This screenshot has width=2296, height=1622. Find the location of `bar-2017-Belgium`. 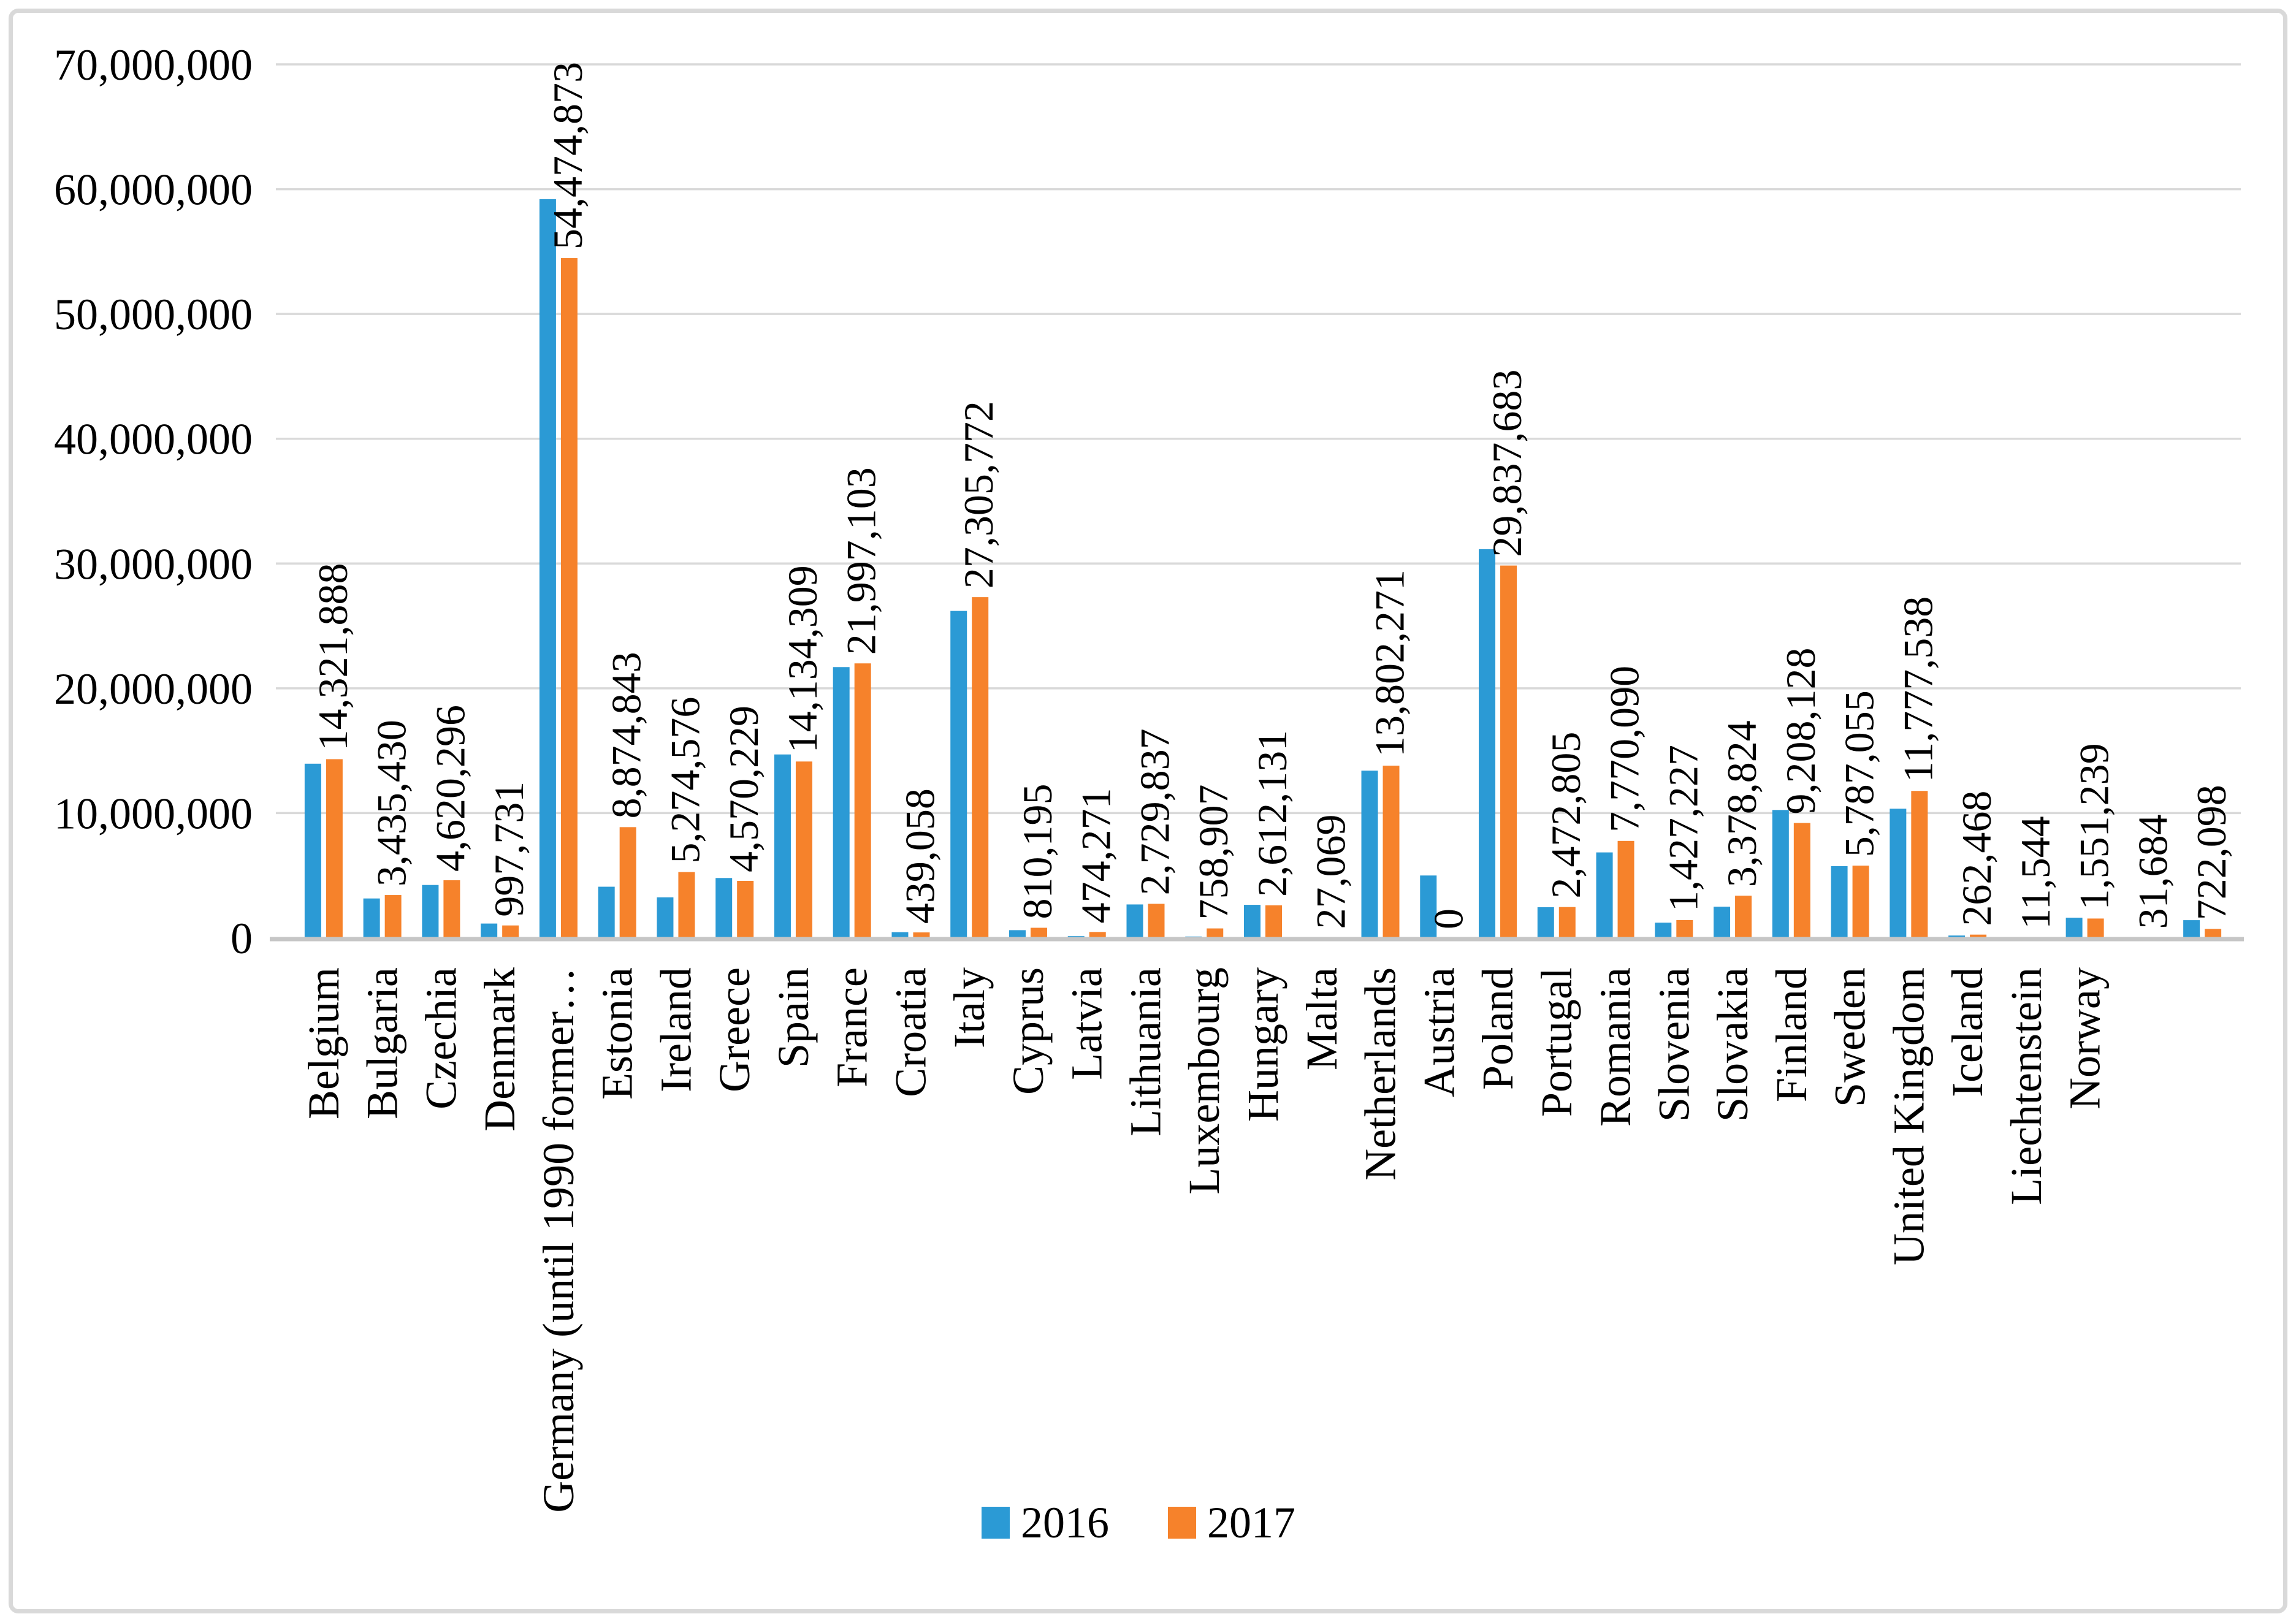

bar-2017-Belgium is located at coordinates (334, 848).